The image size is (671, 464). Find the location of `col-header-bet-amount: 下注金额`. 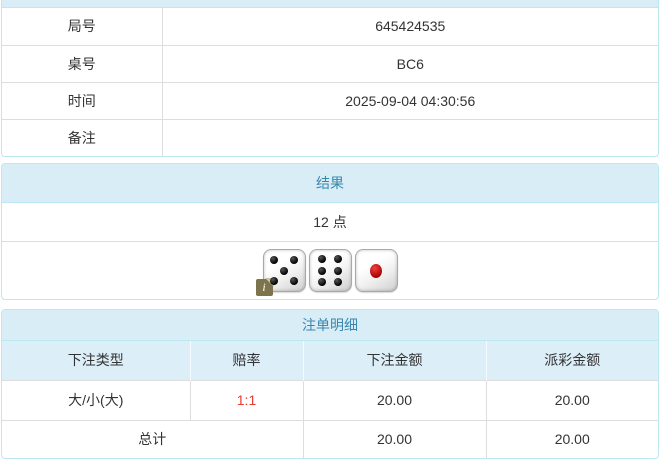

col-header-bet-amount: 下注金额 is located at coordinates (394, 360).